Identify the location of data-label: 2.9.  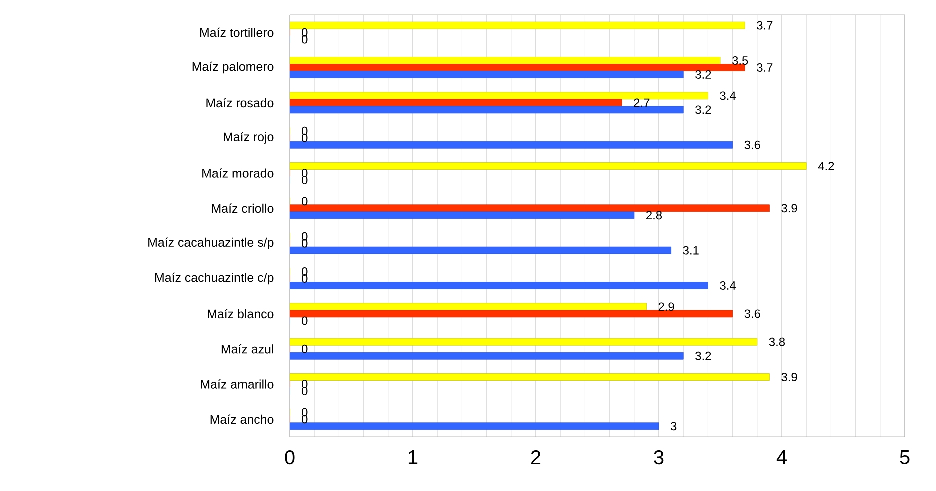
(666, 307).